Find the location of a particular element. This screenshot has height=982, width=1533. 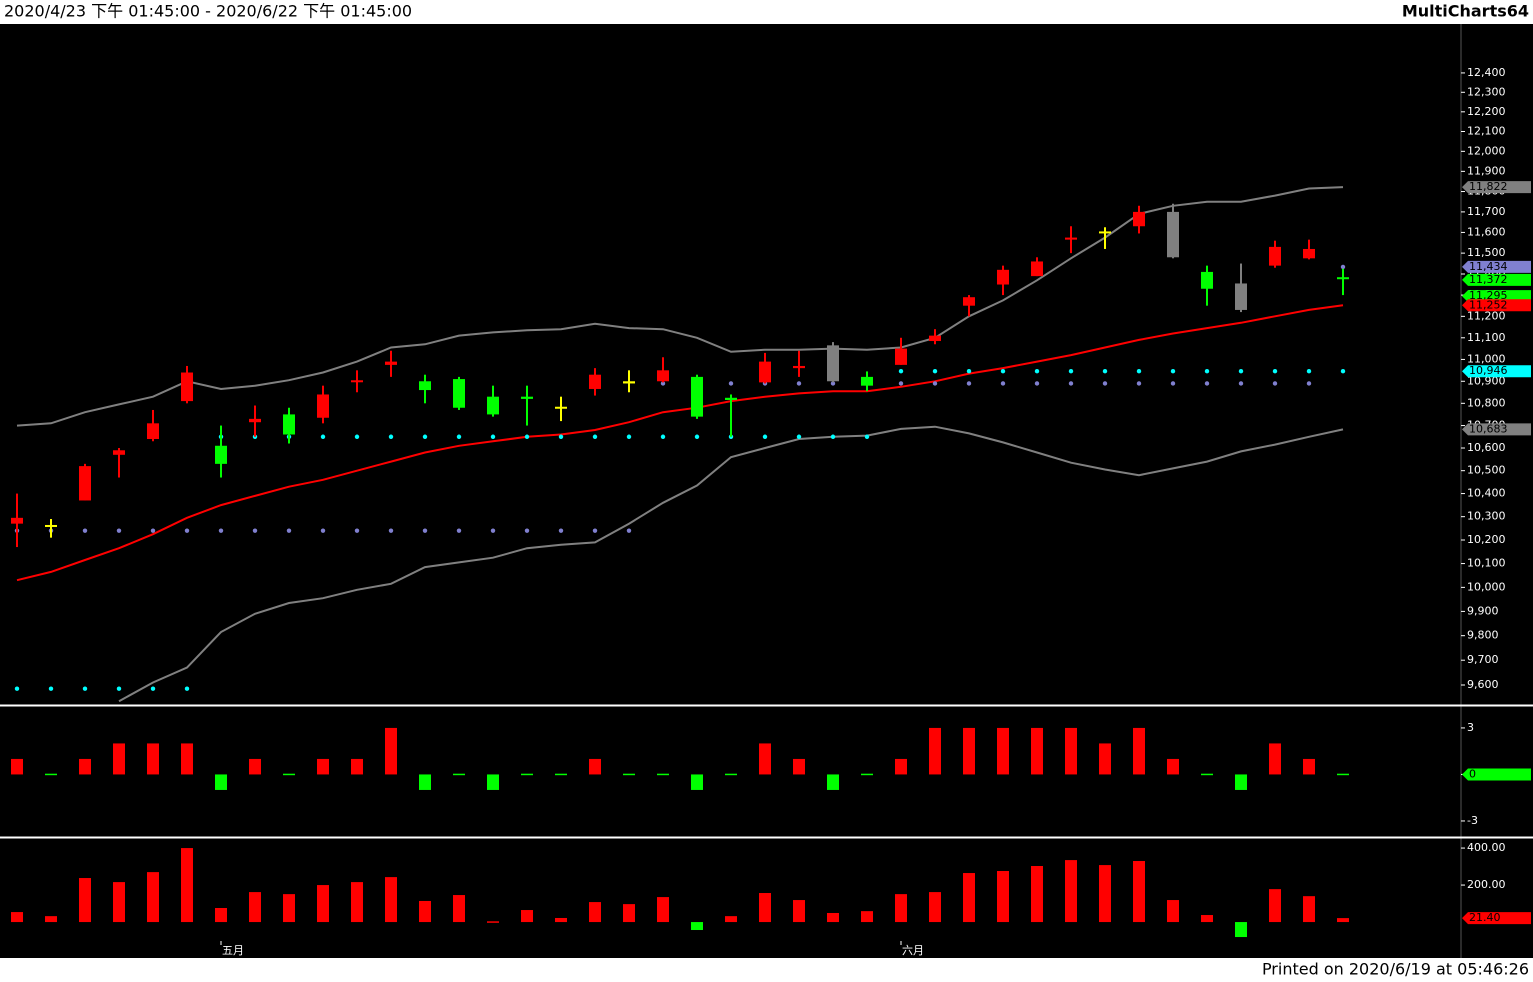

value-marker-label: 10,683 is located at coordinates (1488, 428).